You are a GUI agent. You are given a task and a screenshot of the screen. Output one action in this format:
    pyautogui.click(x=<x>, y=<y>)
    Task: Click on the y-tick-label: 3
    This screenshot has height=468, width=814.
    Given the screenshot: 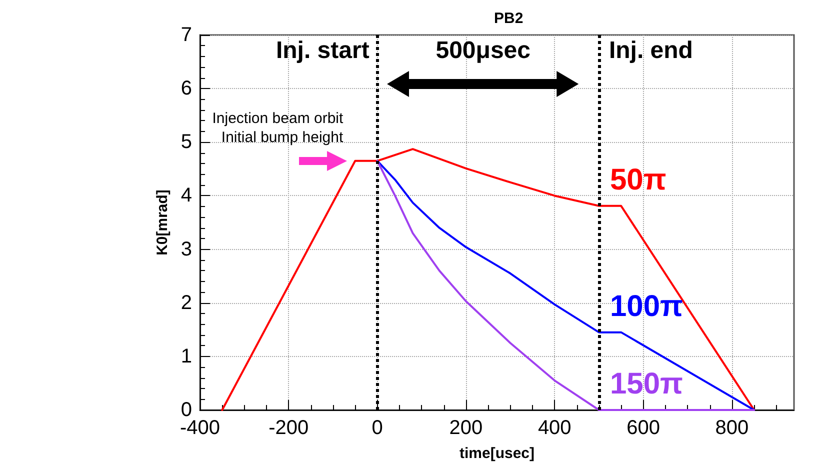 What is the action you would take?
    pyautogui.click(x=186, y=249)
    